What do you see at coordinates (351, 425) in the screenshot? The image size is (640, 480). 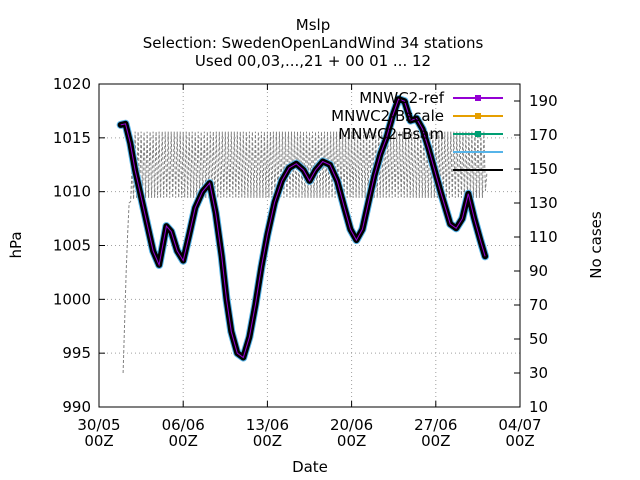 I see `x-tick-label-date: 20/06` at bounding box center [351, 425].